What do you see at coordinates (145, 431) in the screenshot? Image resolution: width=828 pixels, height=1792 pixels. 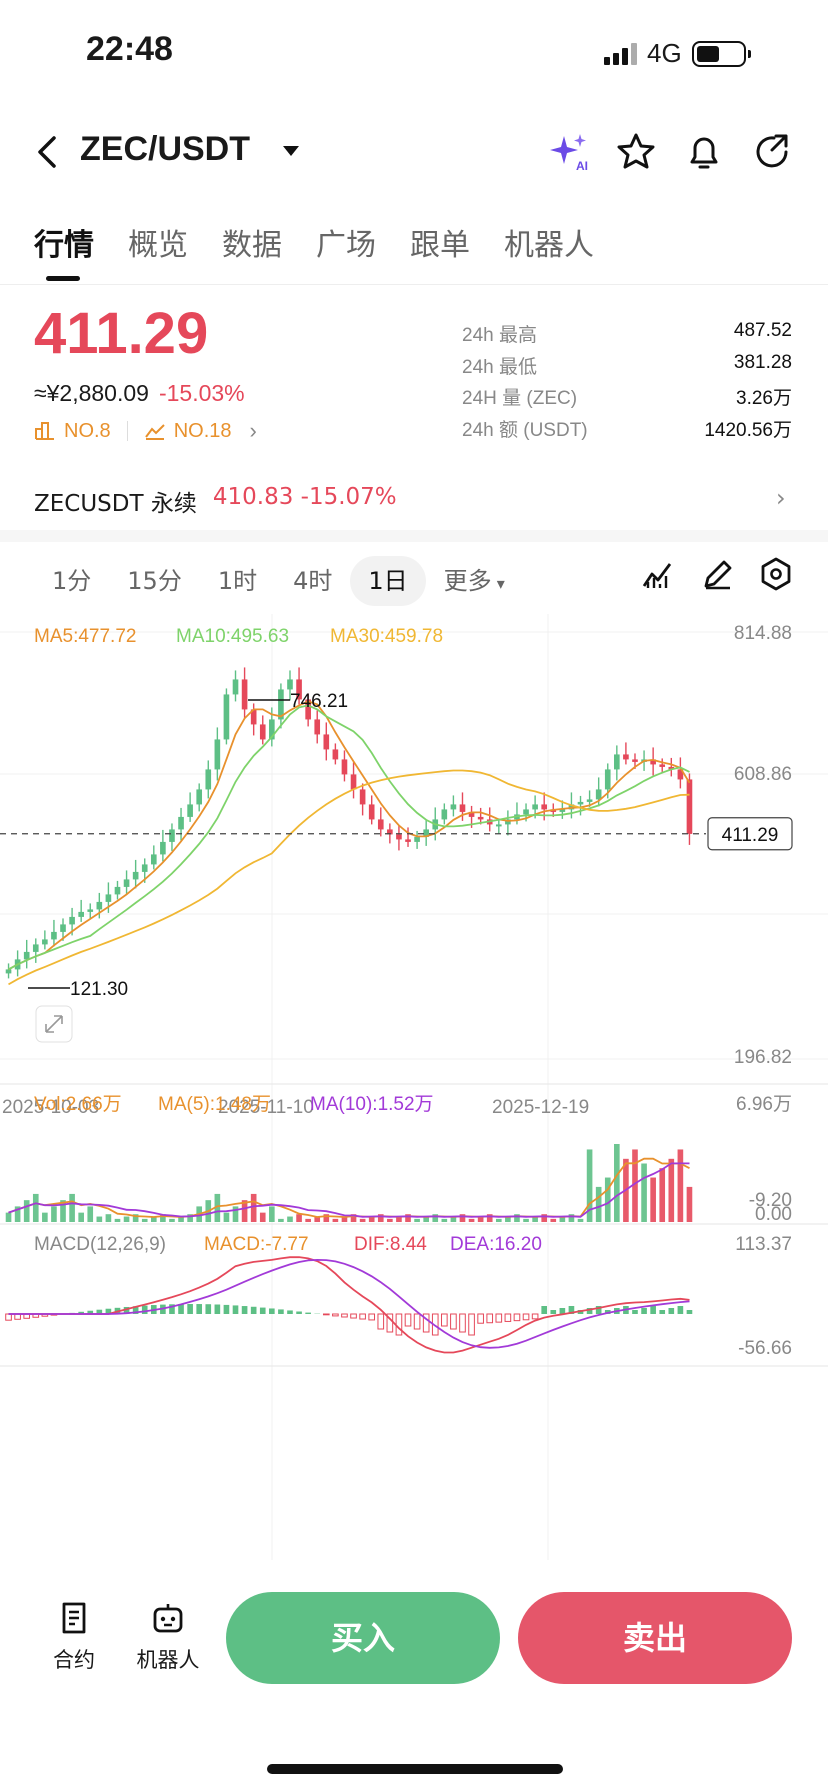 I see `rank-line: NO.8 NO.18 ›` at bounding box center [145, 431].